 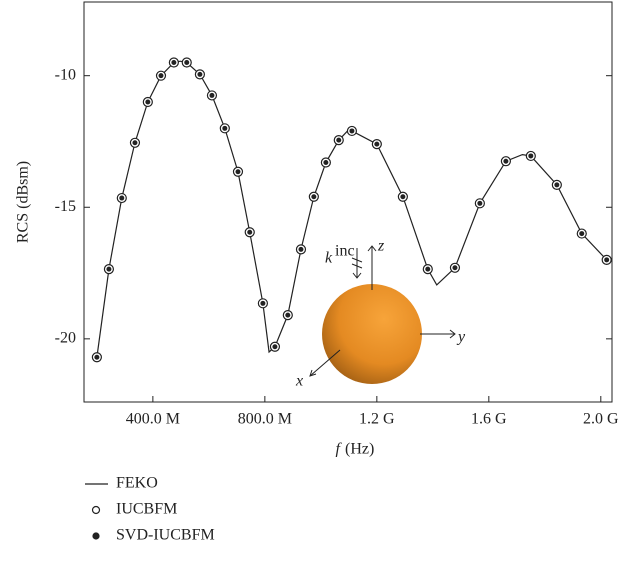 What do you see at coordinates (265, 419) in the screenshot?
I see `x-tick-label: 800.0 M` at bounding box center [265, 419].